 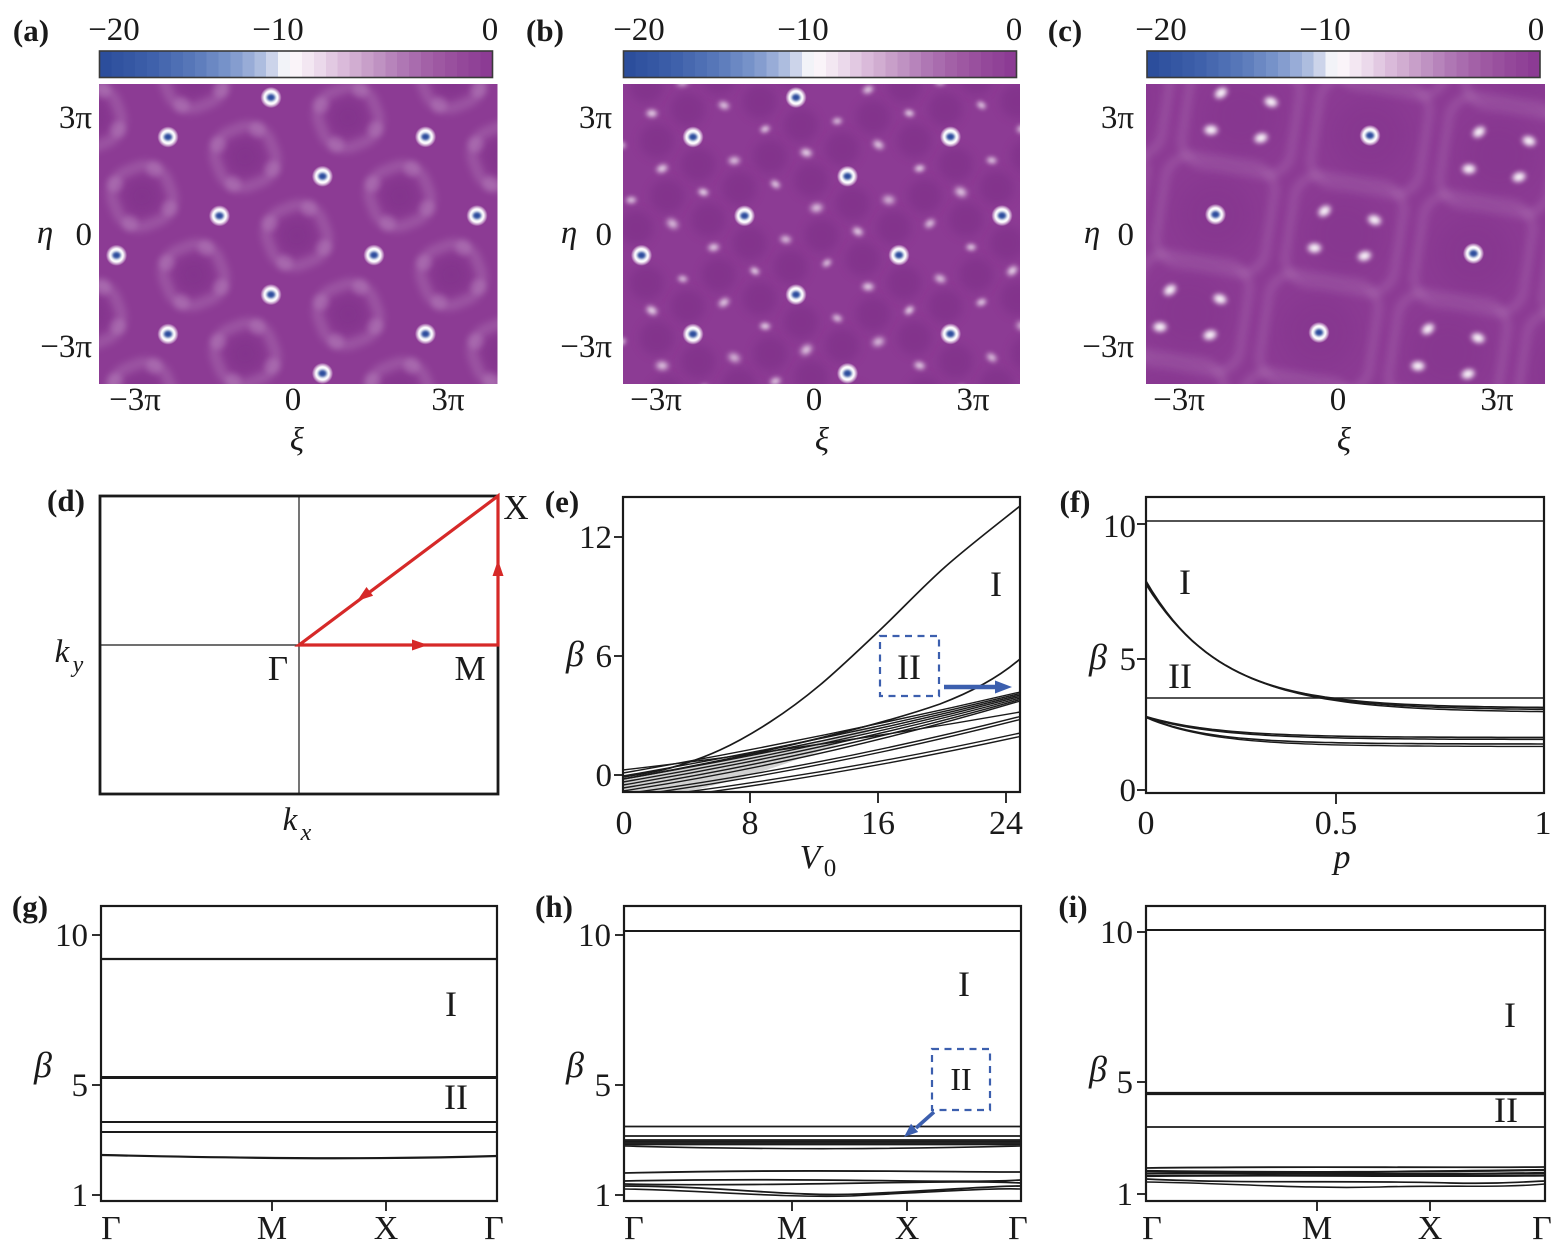 I want to click on svg-text: (g), so click(x=30, y=906).